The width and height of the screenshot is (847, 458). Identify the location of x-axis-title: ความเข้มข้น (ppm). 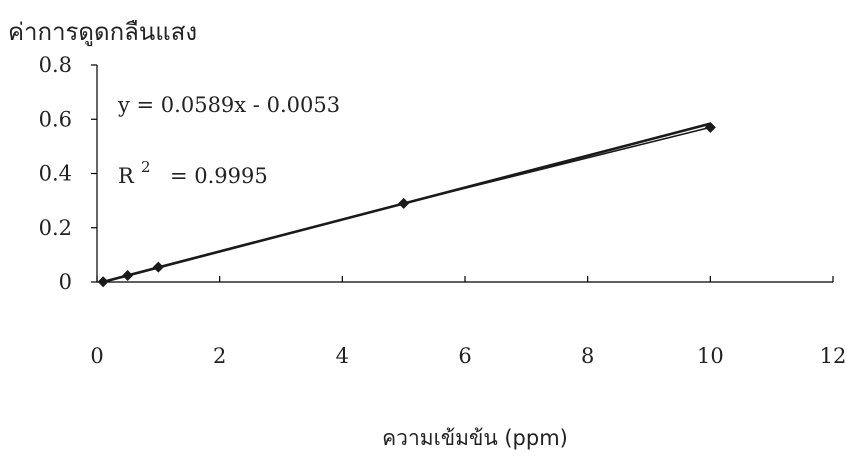
(475, 438).